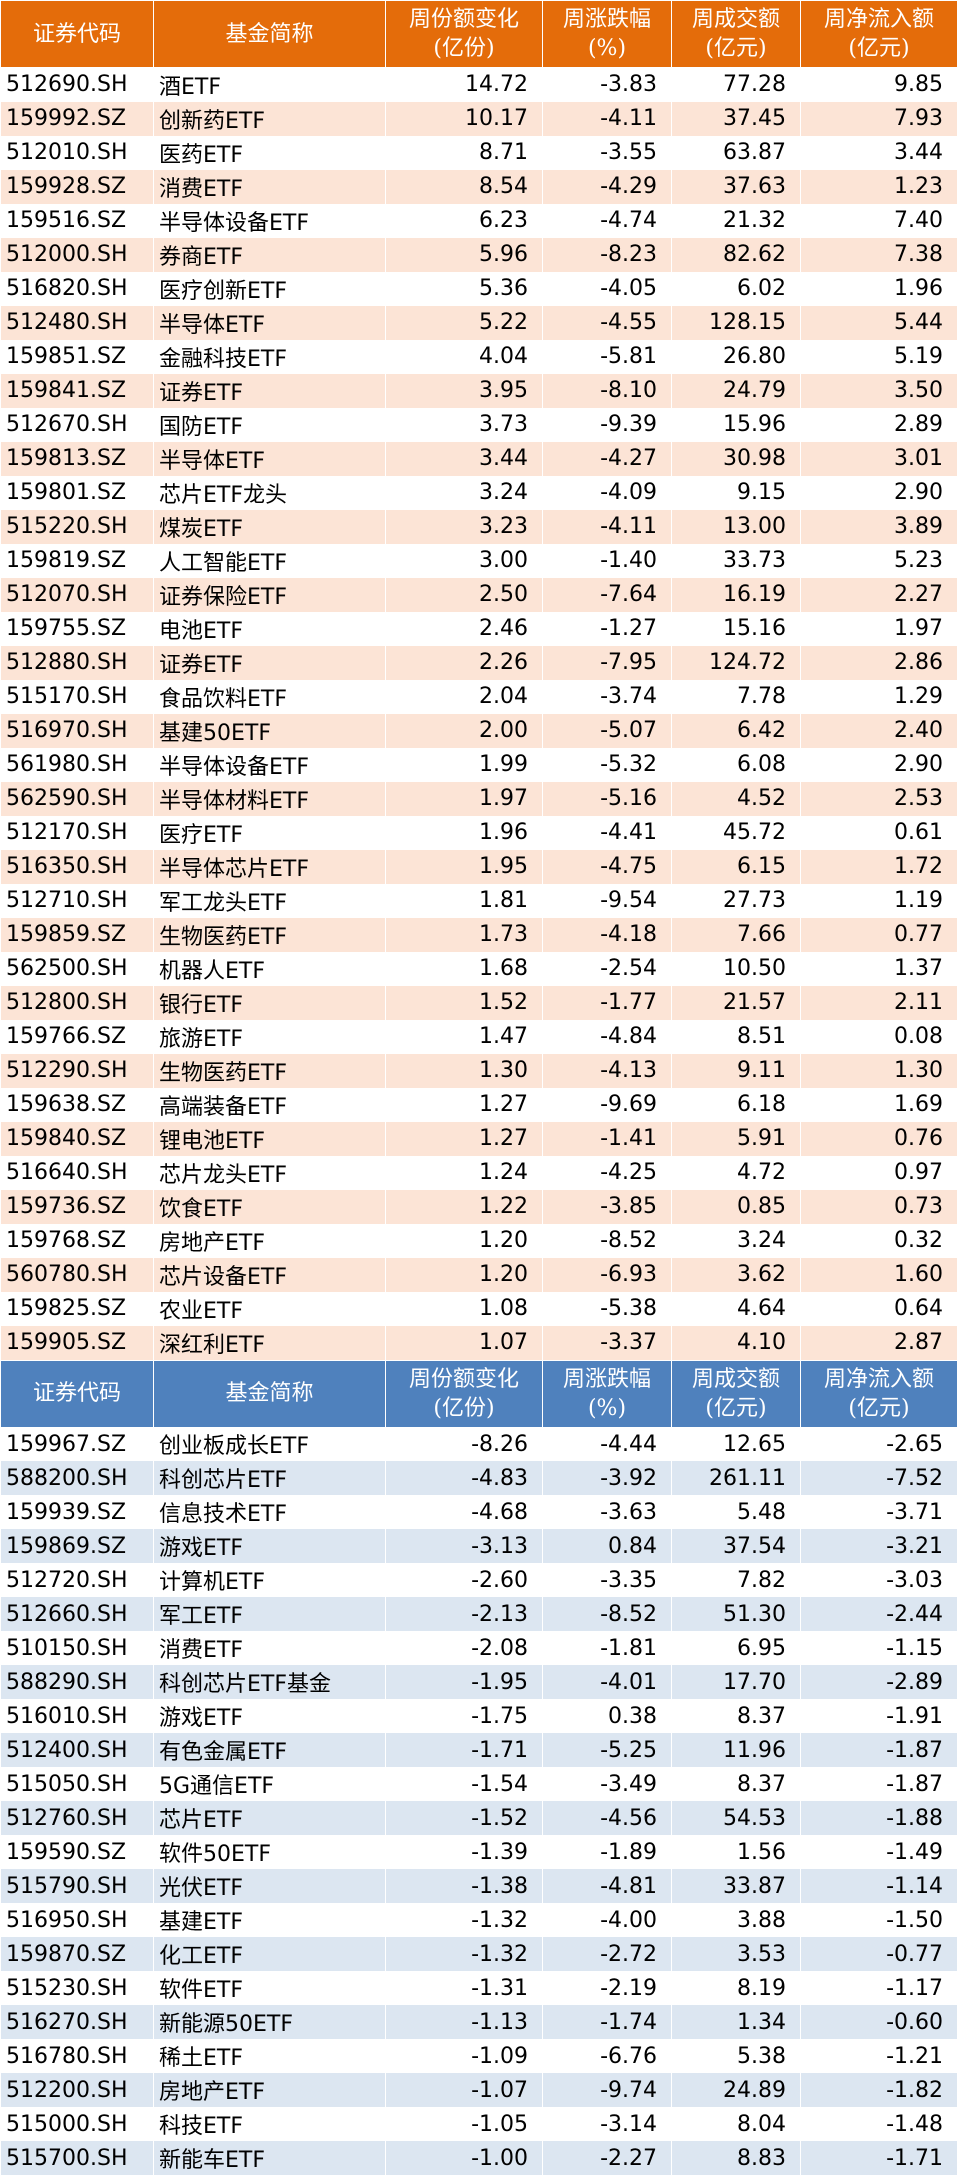 Image resolution: width=957 pixels, height=2177 pixels. Describe the element at coordinates (77, 288) in the screenshot. I see `fund-code: 516820.SH` at that location.